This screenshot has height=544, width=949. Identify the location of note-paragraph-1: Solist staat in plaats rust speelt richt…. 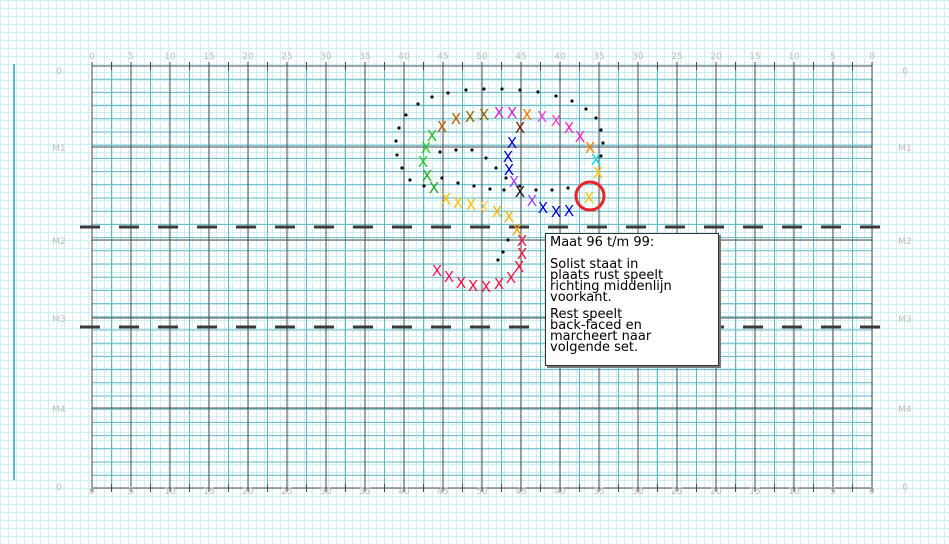
(611, 281).